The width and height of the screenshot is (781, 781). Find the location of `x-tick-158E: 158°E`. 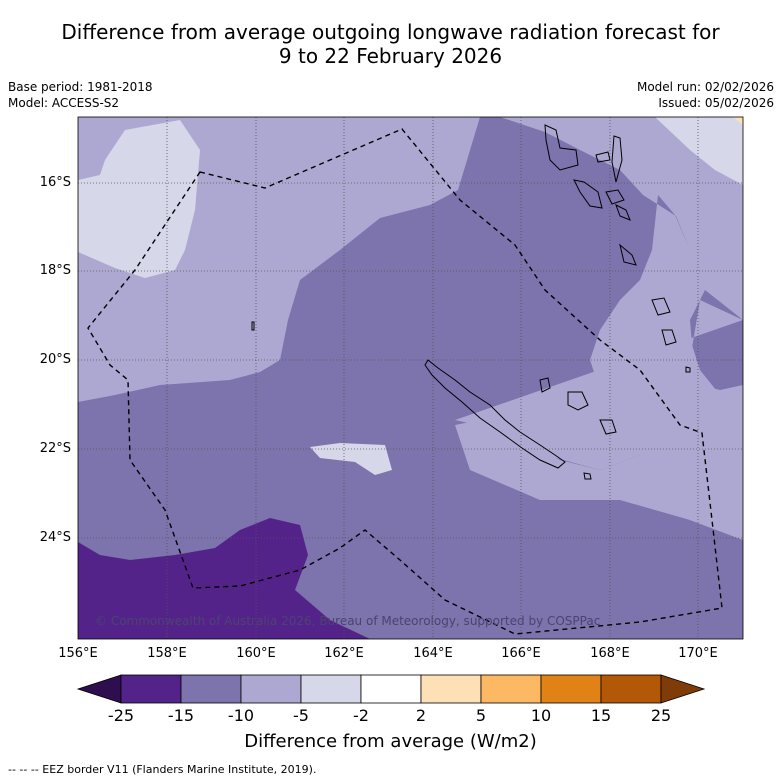

x-tick-158E: 158°E is located at coordinates (167, 653).